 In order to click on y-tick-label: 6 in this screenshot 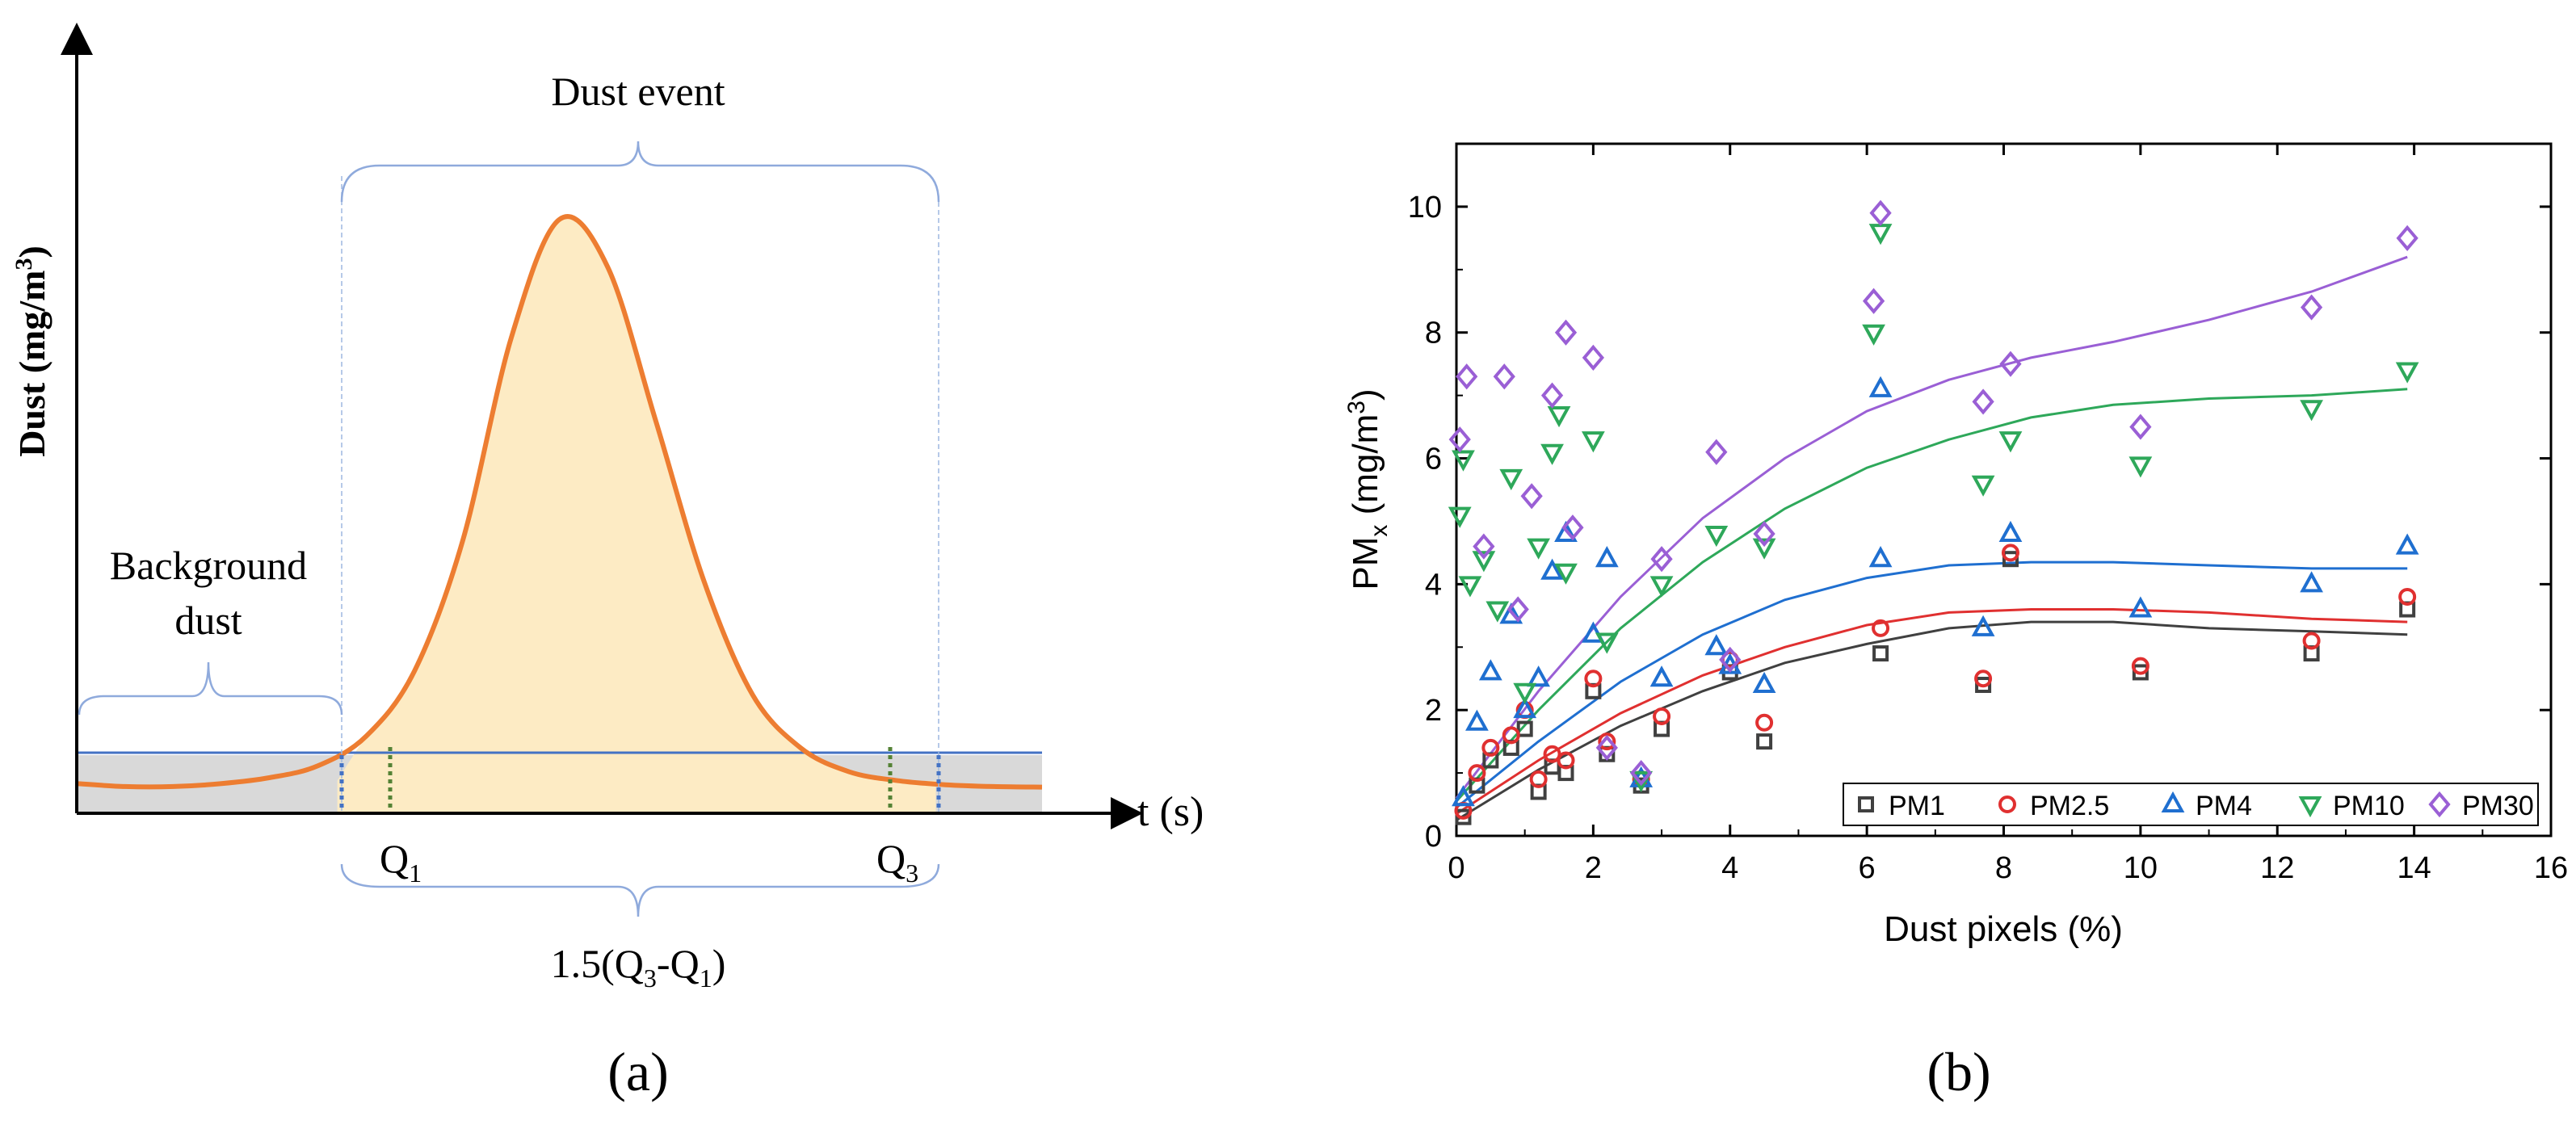, I will do `click(1433, 459)`.